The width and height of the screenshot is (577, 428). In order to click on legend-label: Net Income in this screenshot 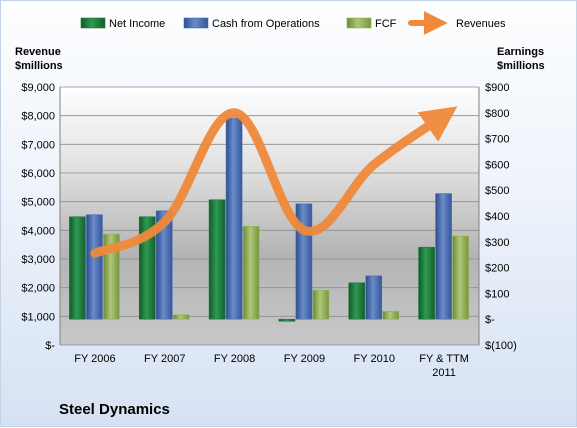, I will do `click(137, 24)`.